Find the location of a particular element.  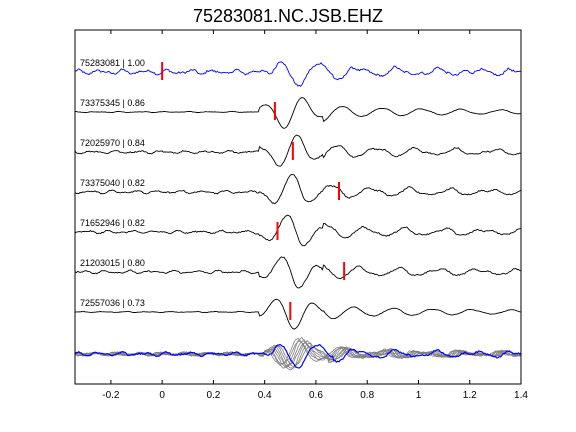

x-tick-label: 0.8 is located at coordinates (367, 395).